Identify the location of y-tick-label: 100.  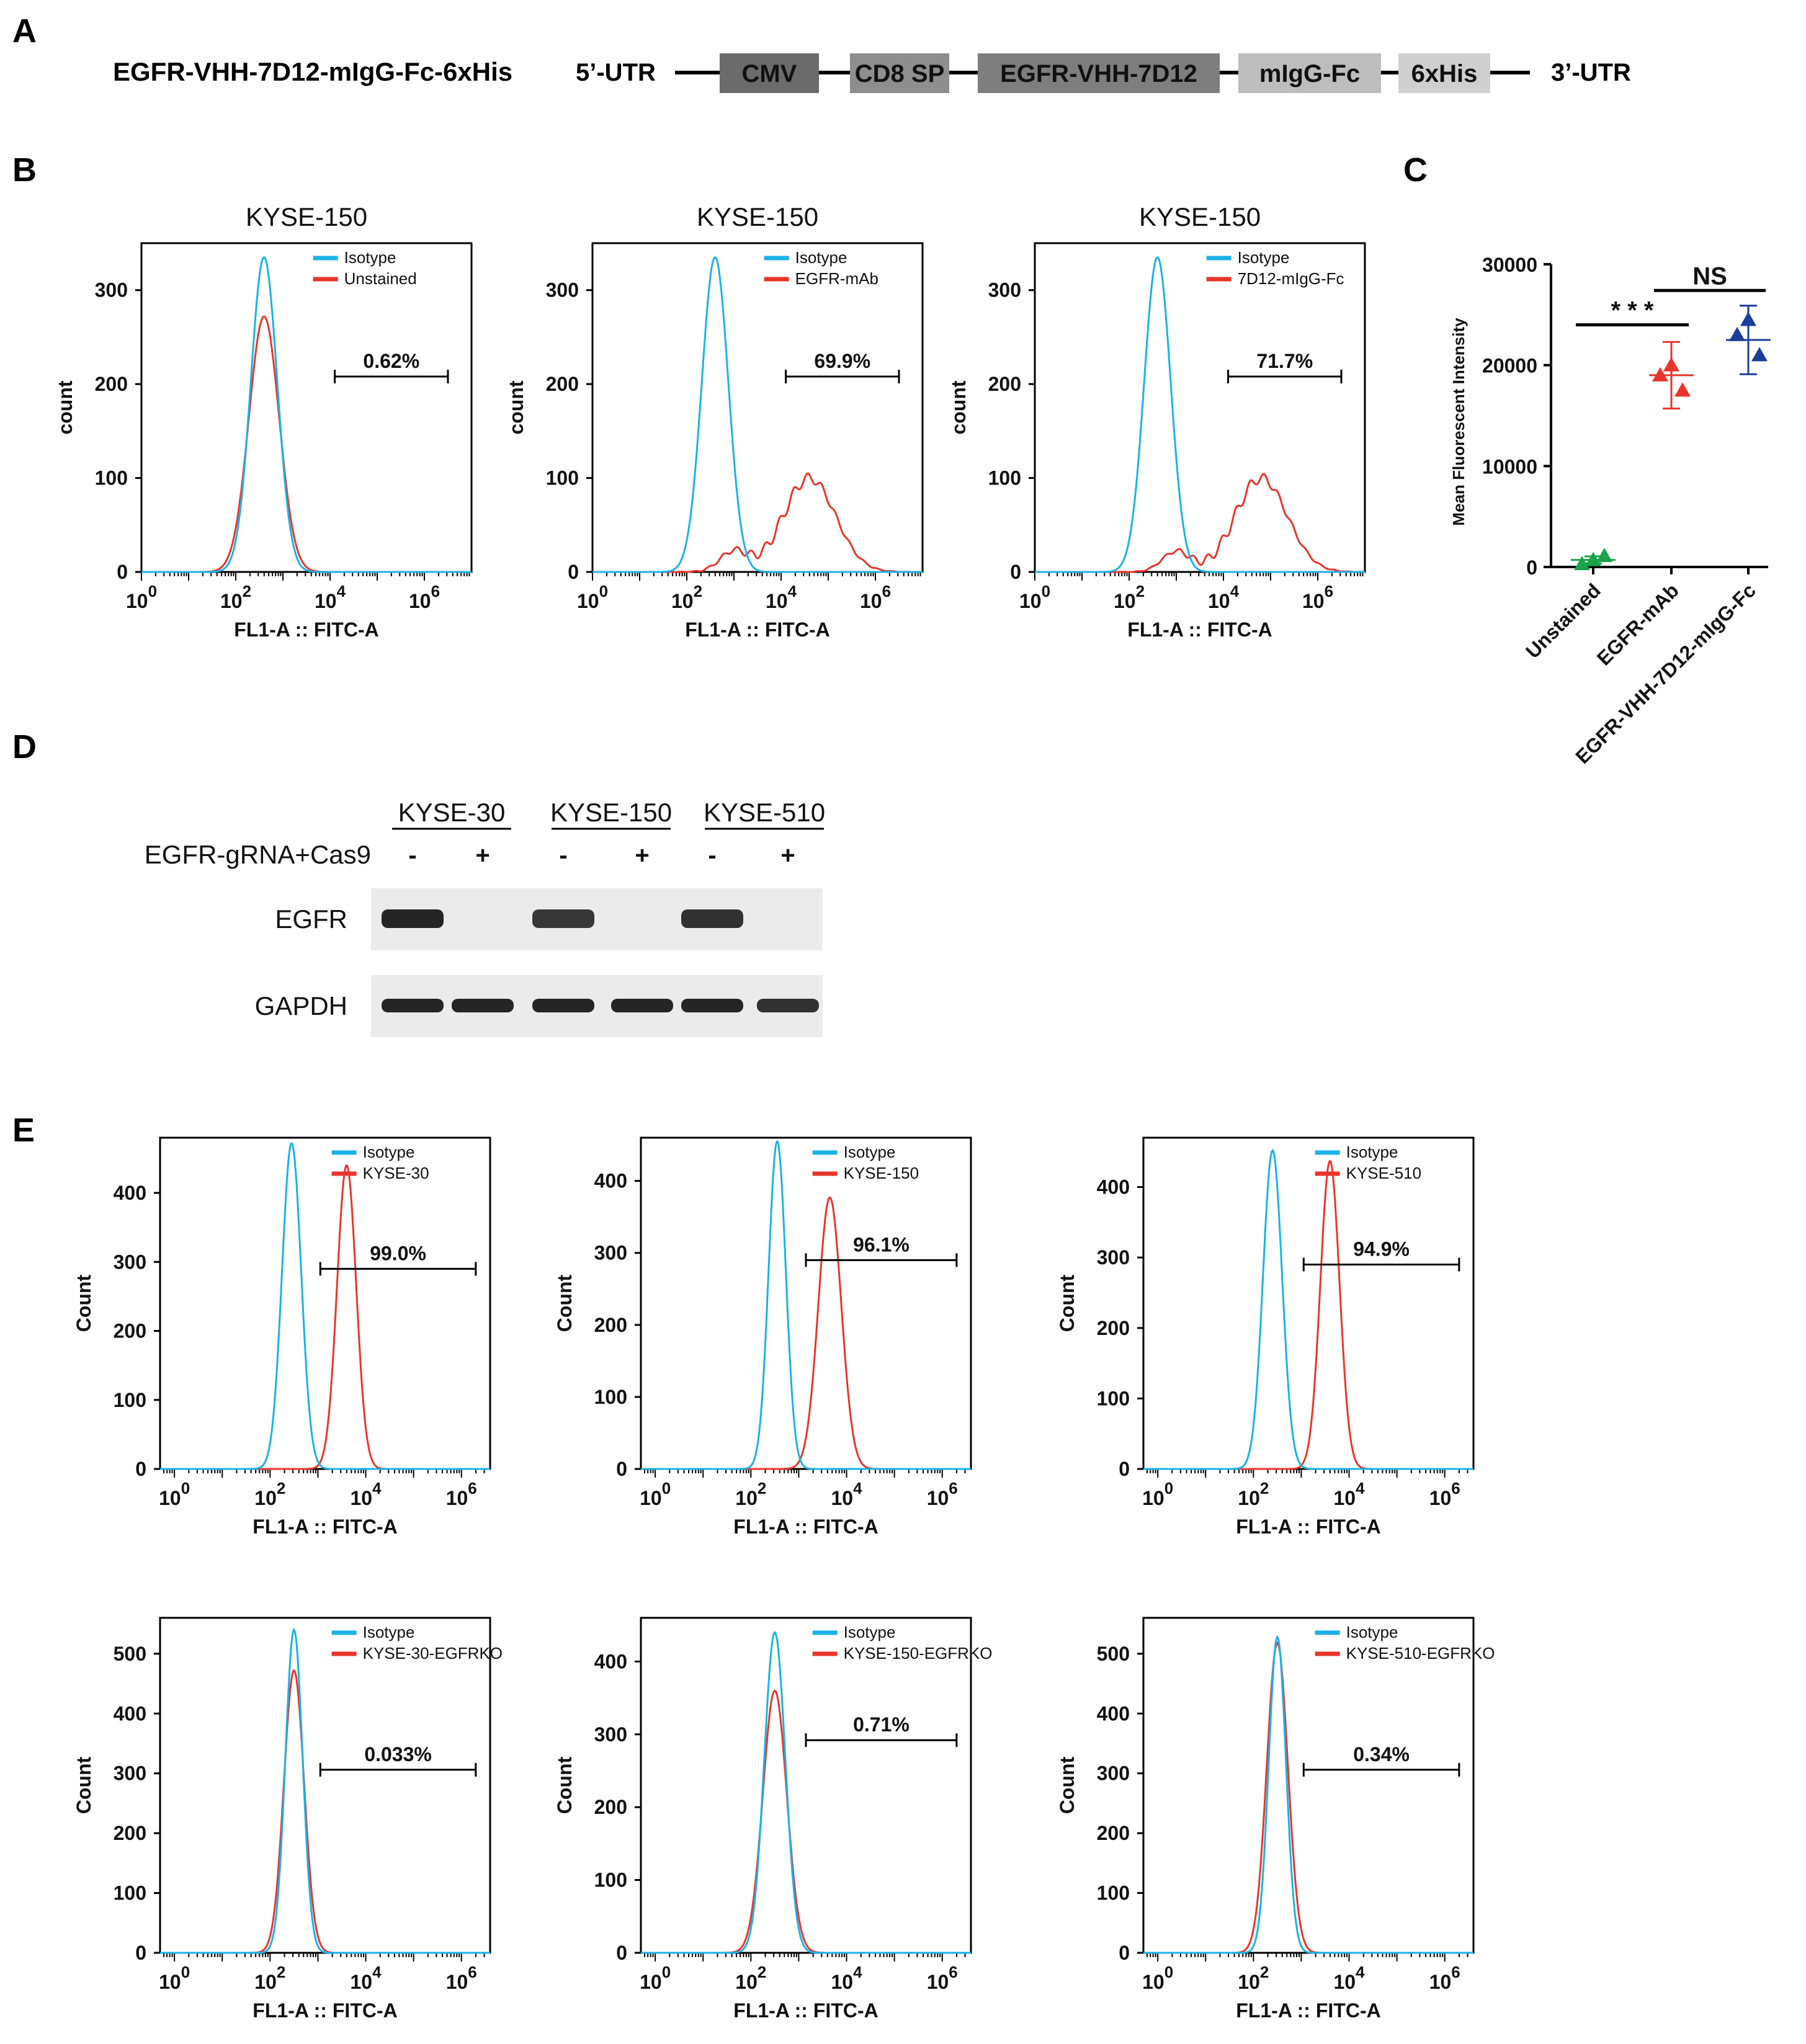
(1004, 478).